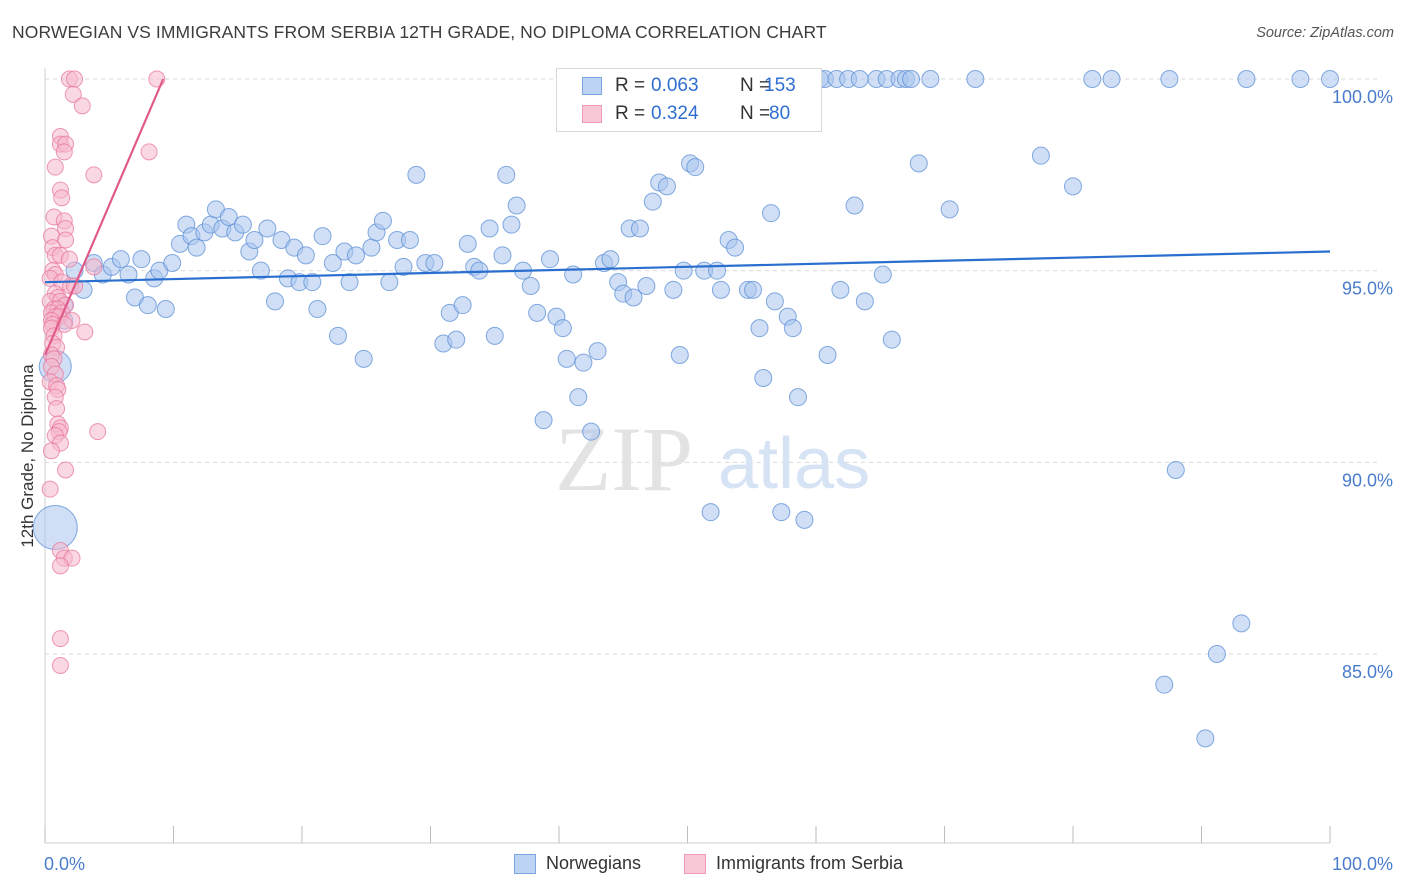  I want to click on chart-source: Source: ZipAtlas.com, so click(1325, 33).